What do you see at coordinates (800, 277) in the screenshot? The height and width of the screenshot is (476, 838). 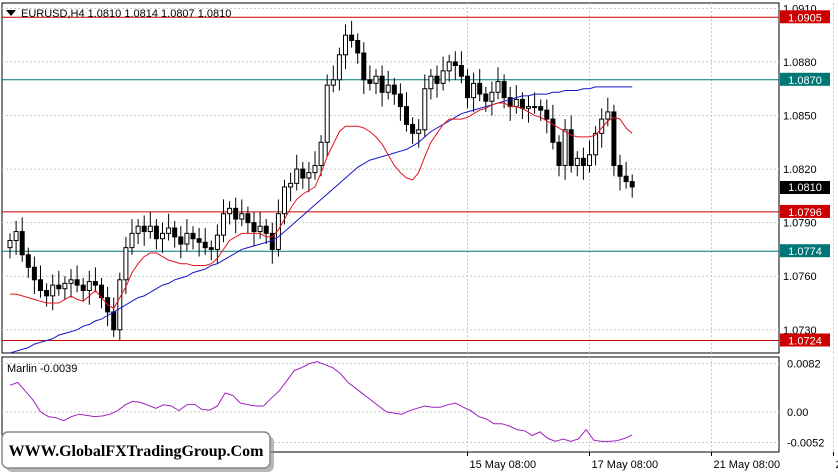 I see `price-tick-label: 1.0760` at bounding box center [800, 277].